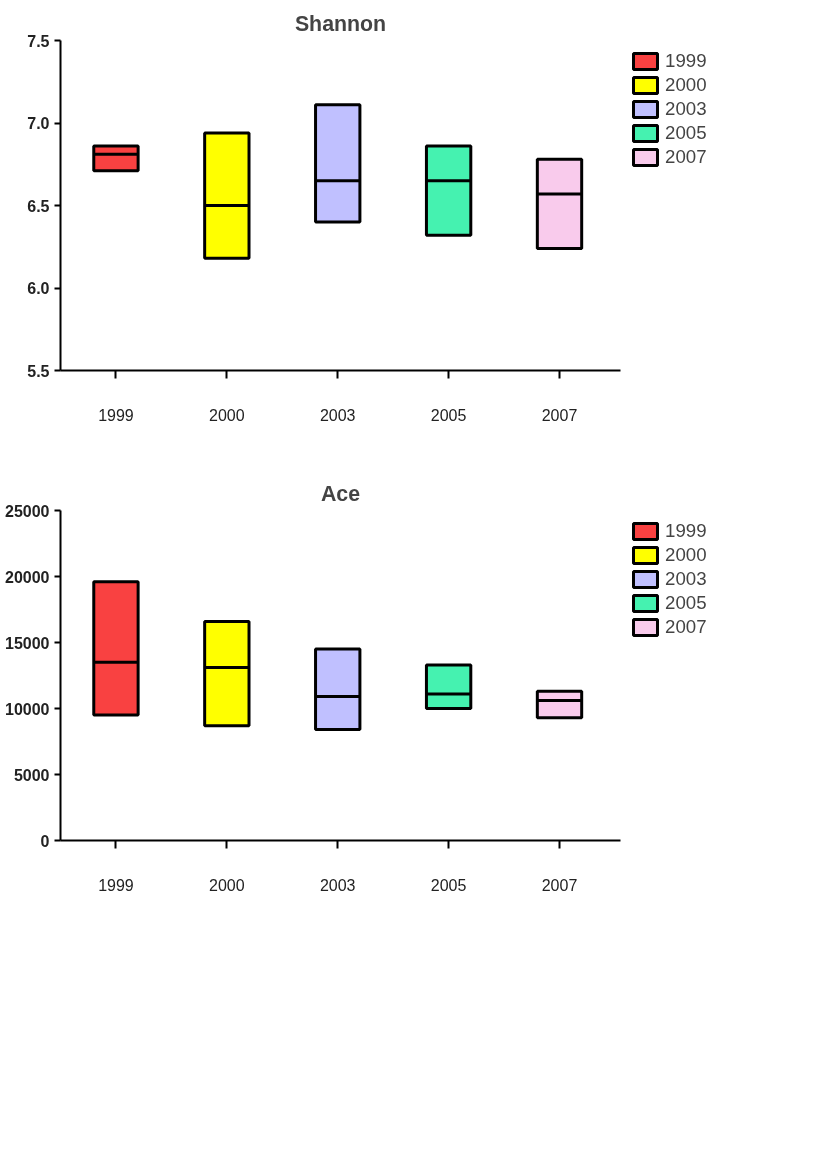 This screenshot has width=840, height=1157. What do you see at coordinates (45, 841) in the screenshot?
I see `y-tick-label: 0` at bounding box center [45, 841].